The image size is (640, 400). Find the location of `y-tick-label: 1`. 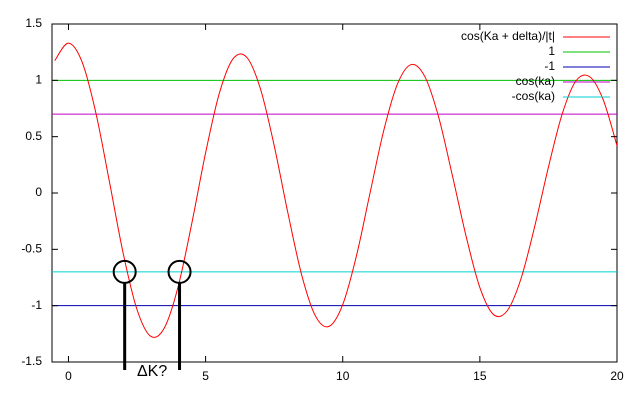

y-tick-label: 1 is located at coordinates (38, 80).